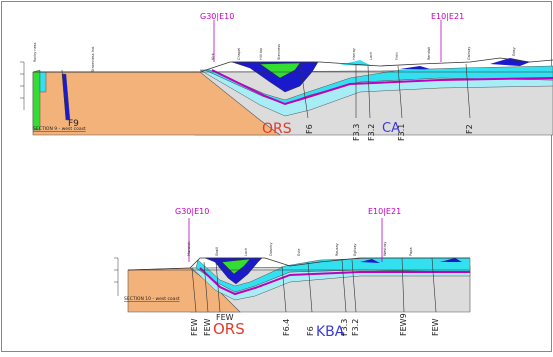 This screenshot has width=553, height=357. What do you see at coordinates (403, 324) in the screenshot?
I see `fault-label-few9: FEW9` at bounding box center [403, 324].